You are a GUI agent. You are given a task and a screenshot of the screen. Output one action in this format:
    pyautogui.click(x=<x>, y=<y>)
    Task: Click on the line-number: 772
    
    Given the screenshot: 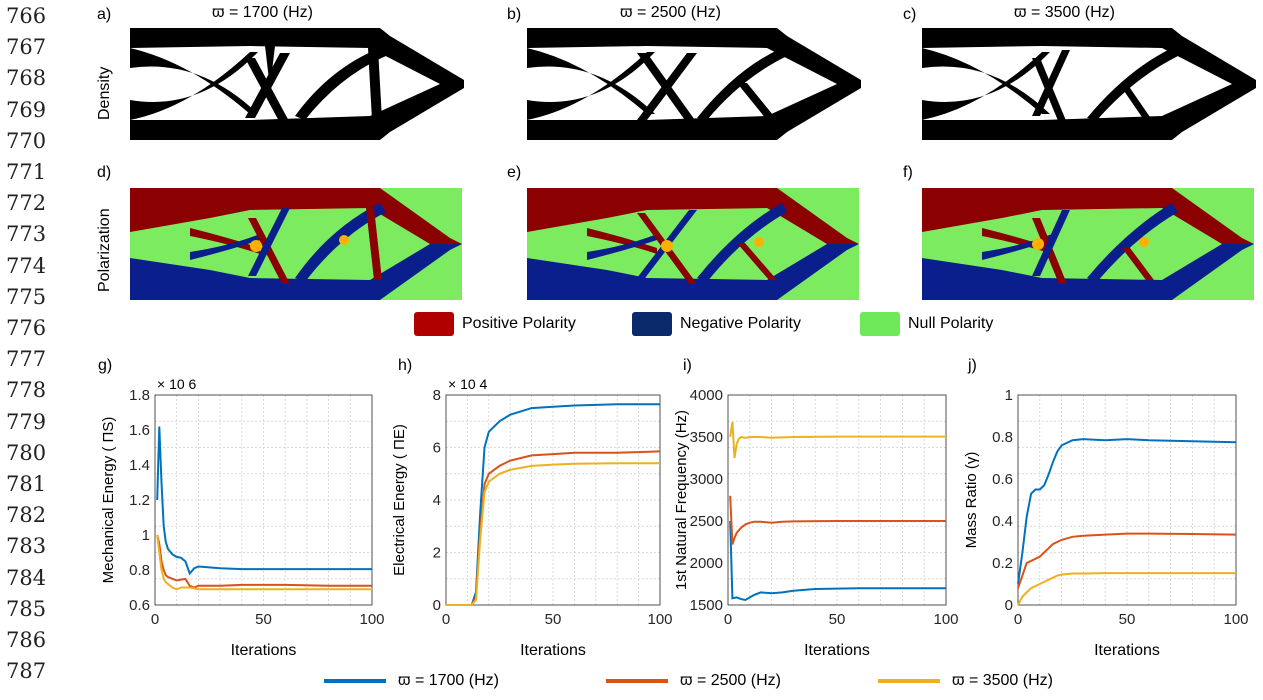 What is the action you would take?
    pyautogui.click(x=26, y=203)
    